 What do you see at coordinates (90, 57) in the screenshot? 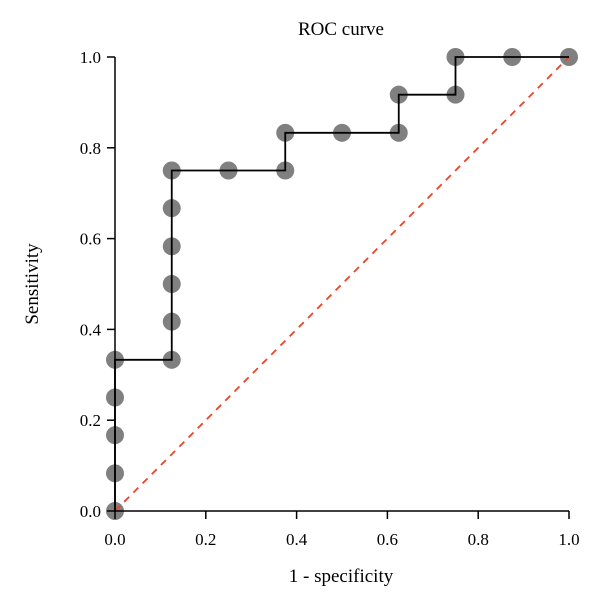
I see `y-tick-label: 1.0` at bounding box center [90, 57].